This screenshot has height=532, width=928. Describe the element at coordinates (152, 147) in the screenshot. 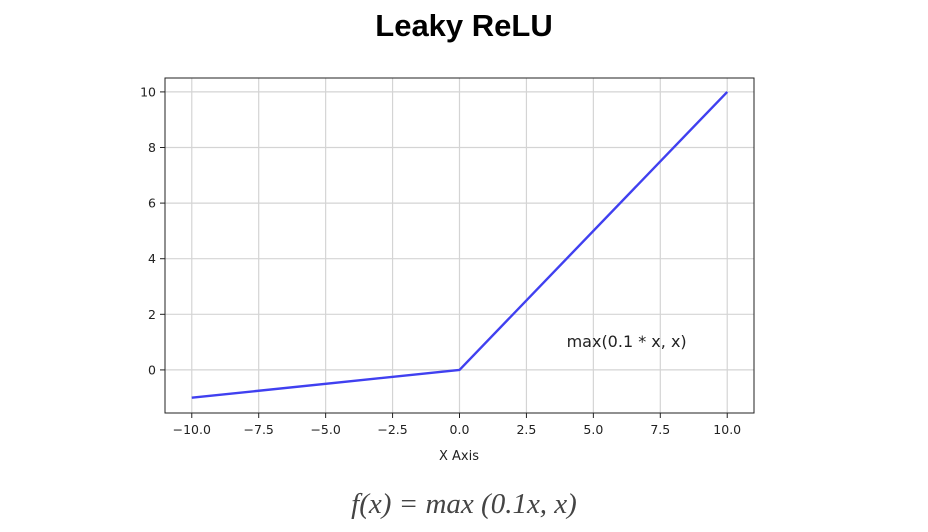

I see `y-tick-label: 8` at that location.